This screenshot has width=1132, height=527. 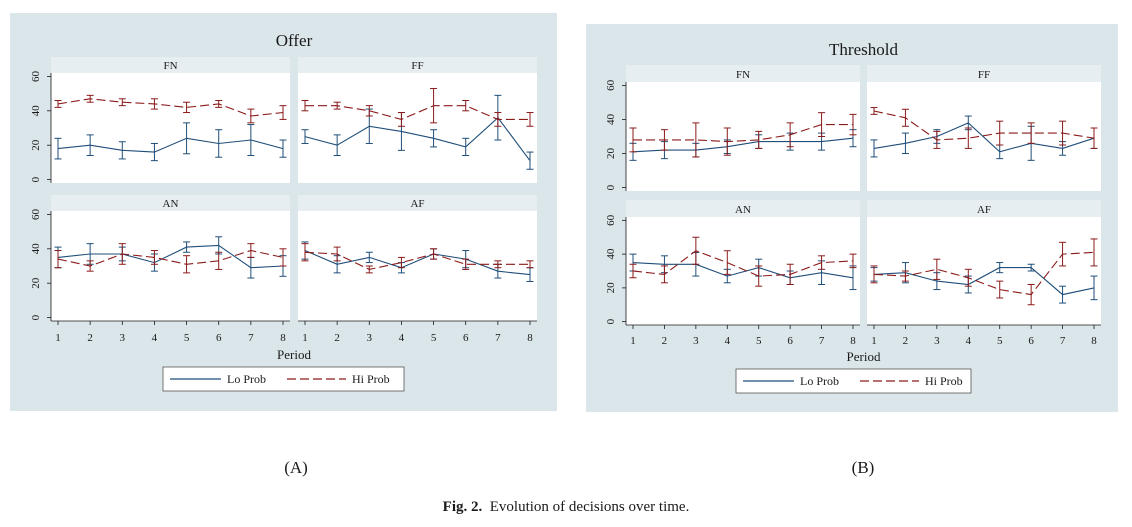 What do you see at coordinates (498, 338) in the screenshot?
I see `offer-af-x-tick-label: 7` at bounding box center [498, 338].